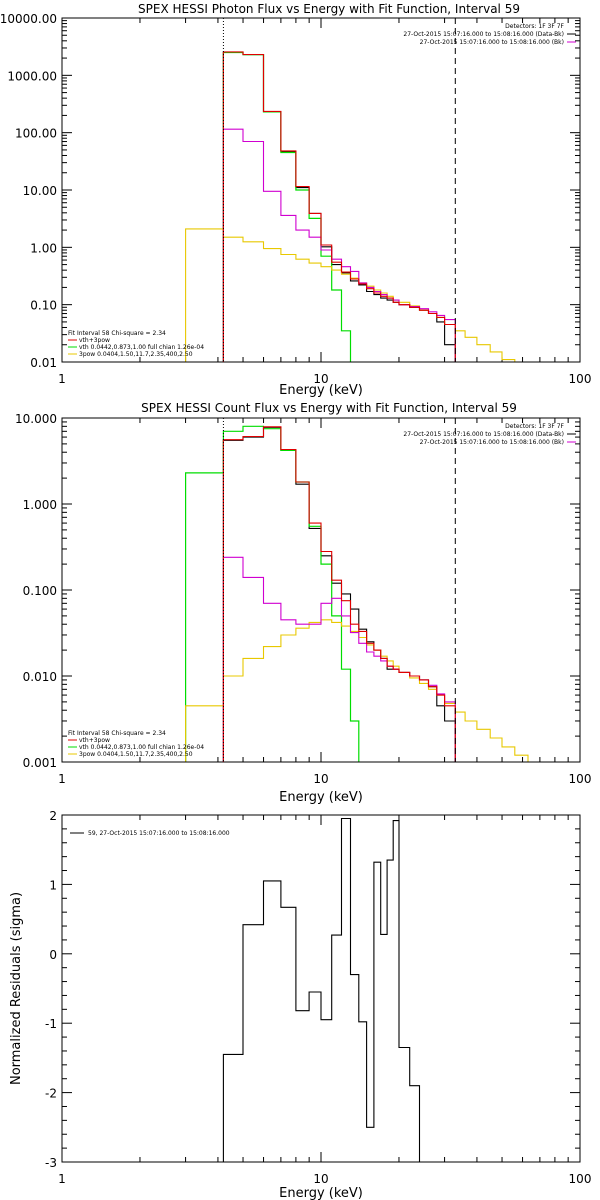 This screenshot has height=1200, width=600. I want to click on y-tick-label: 2, so click(53, 816).